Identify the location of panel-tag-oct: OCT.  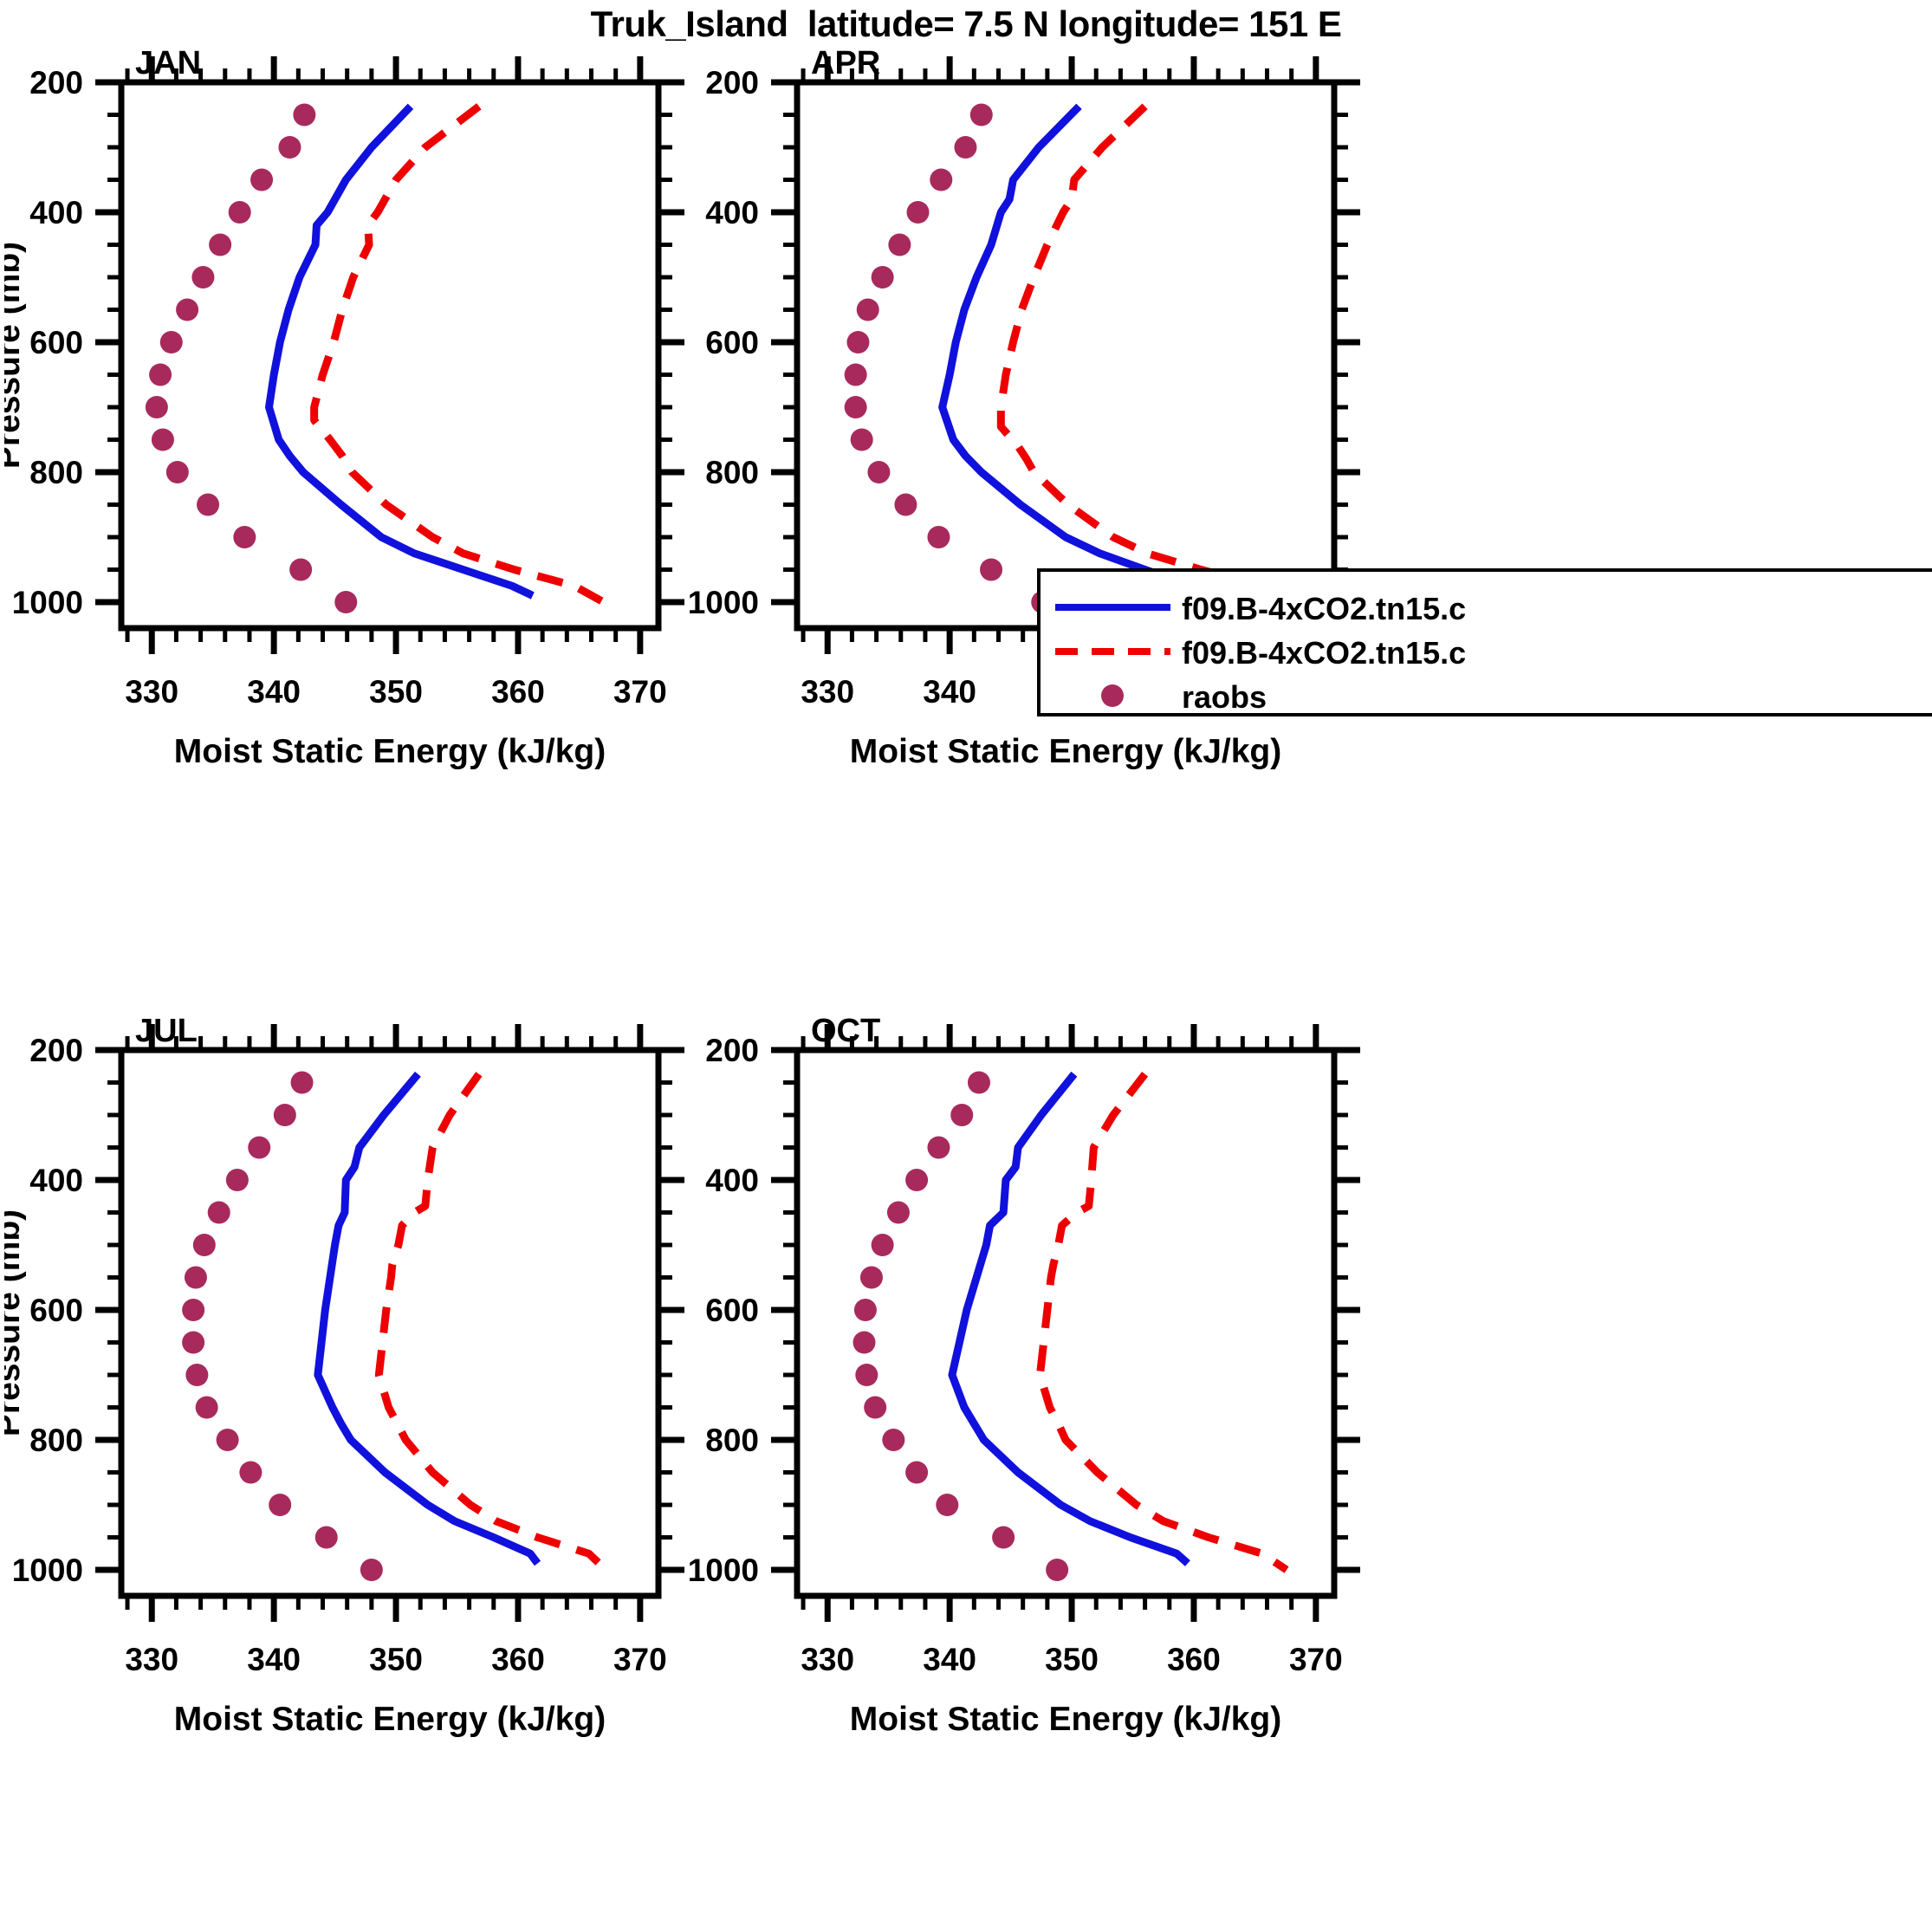
(846, 1031).